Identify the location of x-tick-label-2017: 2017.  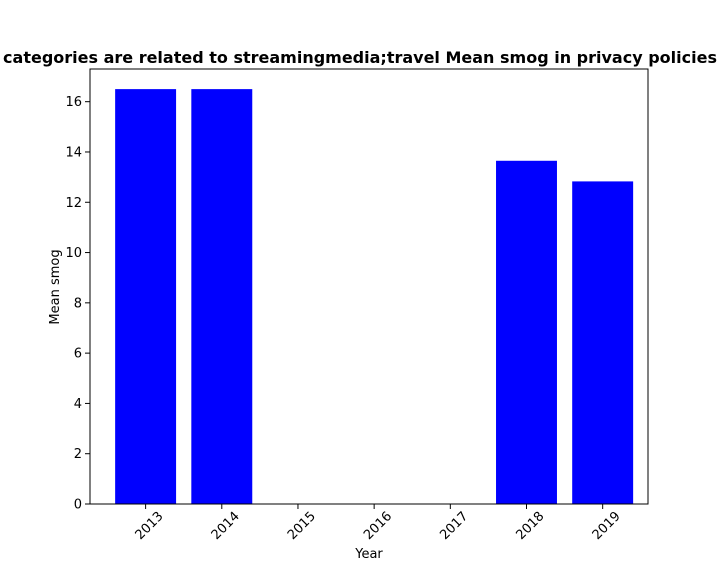
(454, 526).